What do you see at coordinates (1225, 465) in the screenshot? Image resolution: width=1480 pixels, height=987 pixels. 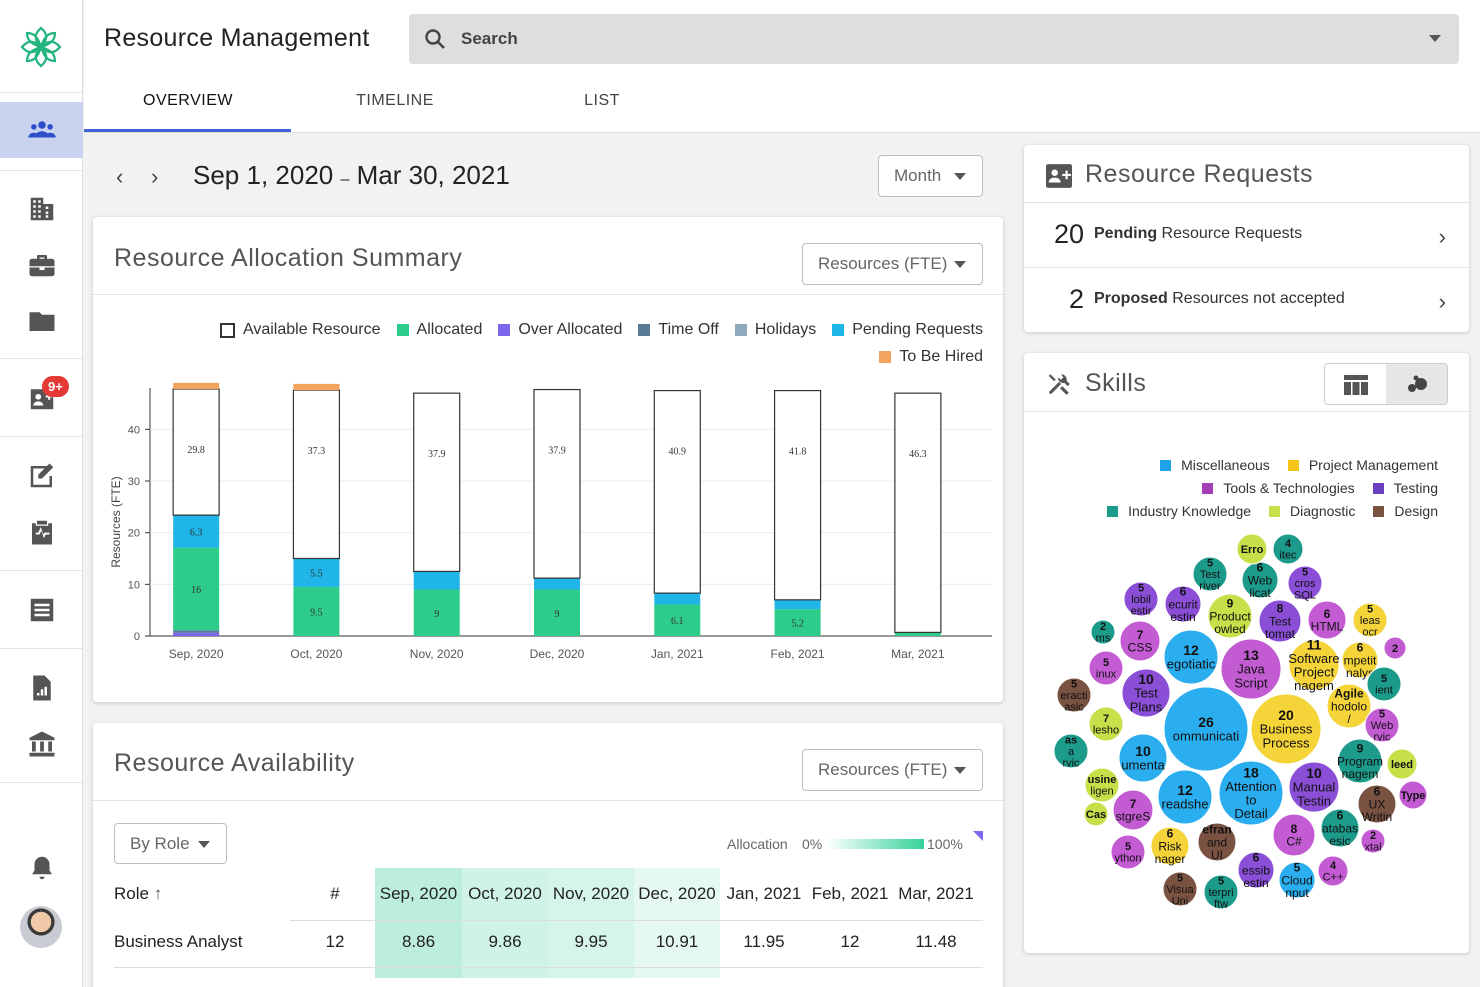 I see `legend-label: Miscellaneous` at bounding box center [1225, 465].